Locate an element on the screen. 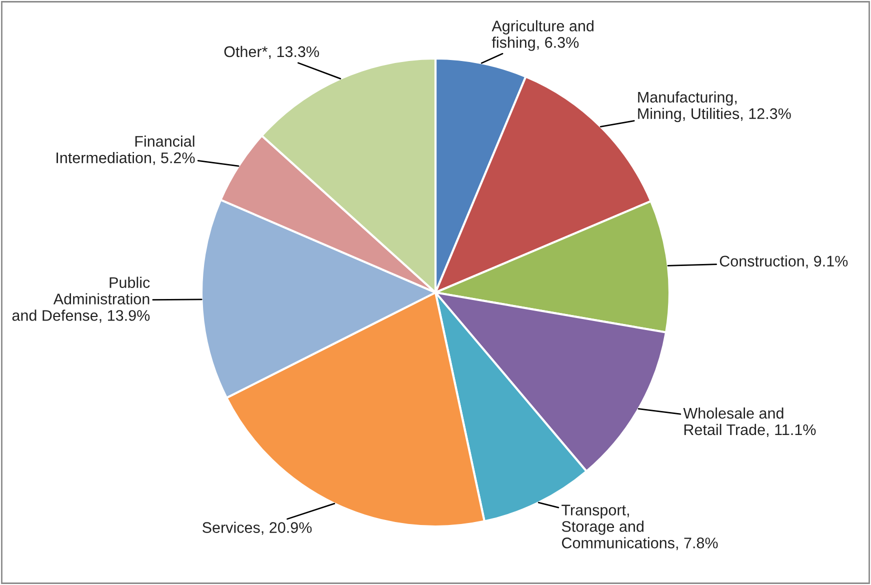 Image resolution: width=871 pixels, height=585 pixels. slice-label: Transport, Storage and Communications, 7.8% is located at coordinates (640, 527).